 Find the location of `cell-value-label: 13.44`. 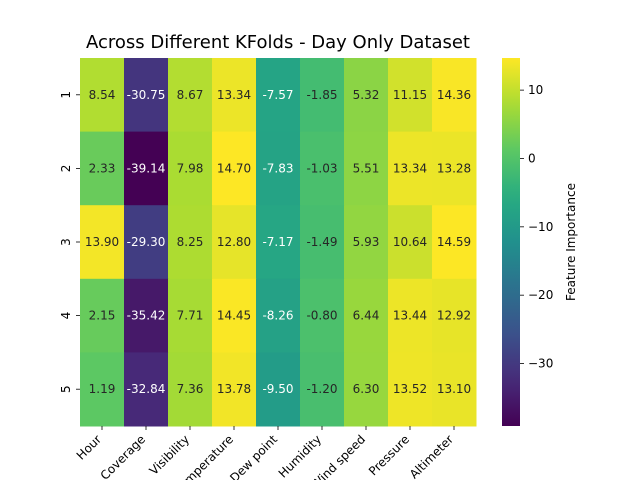

cell-value-label: 13.44 is located at coordinates (410, 316).